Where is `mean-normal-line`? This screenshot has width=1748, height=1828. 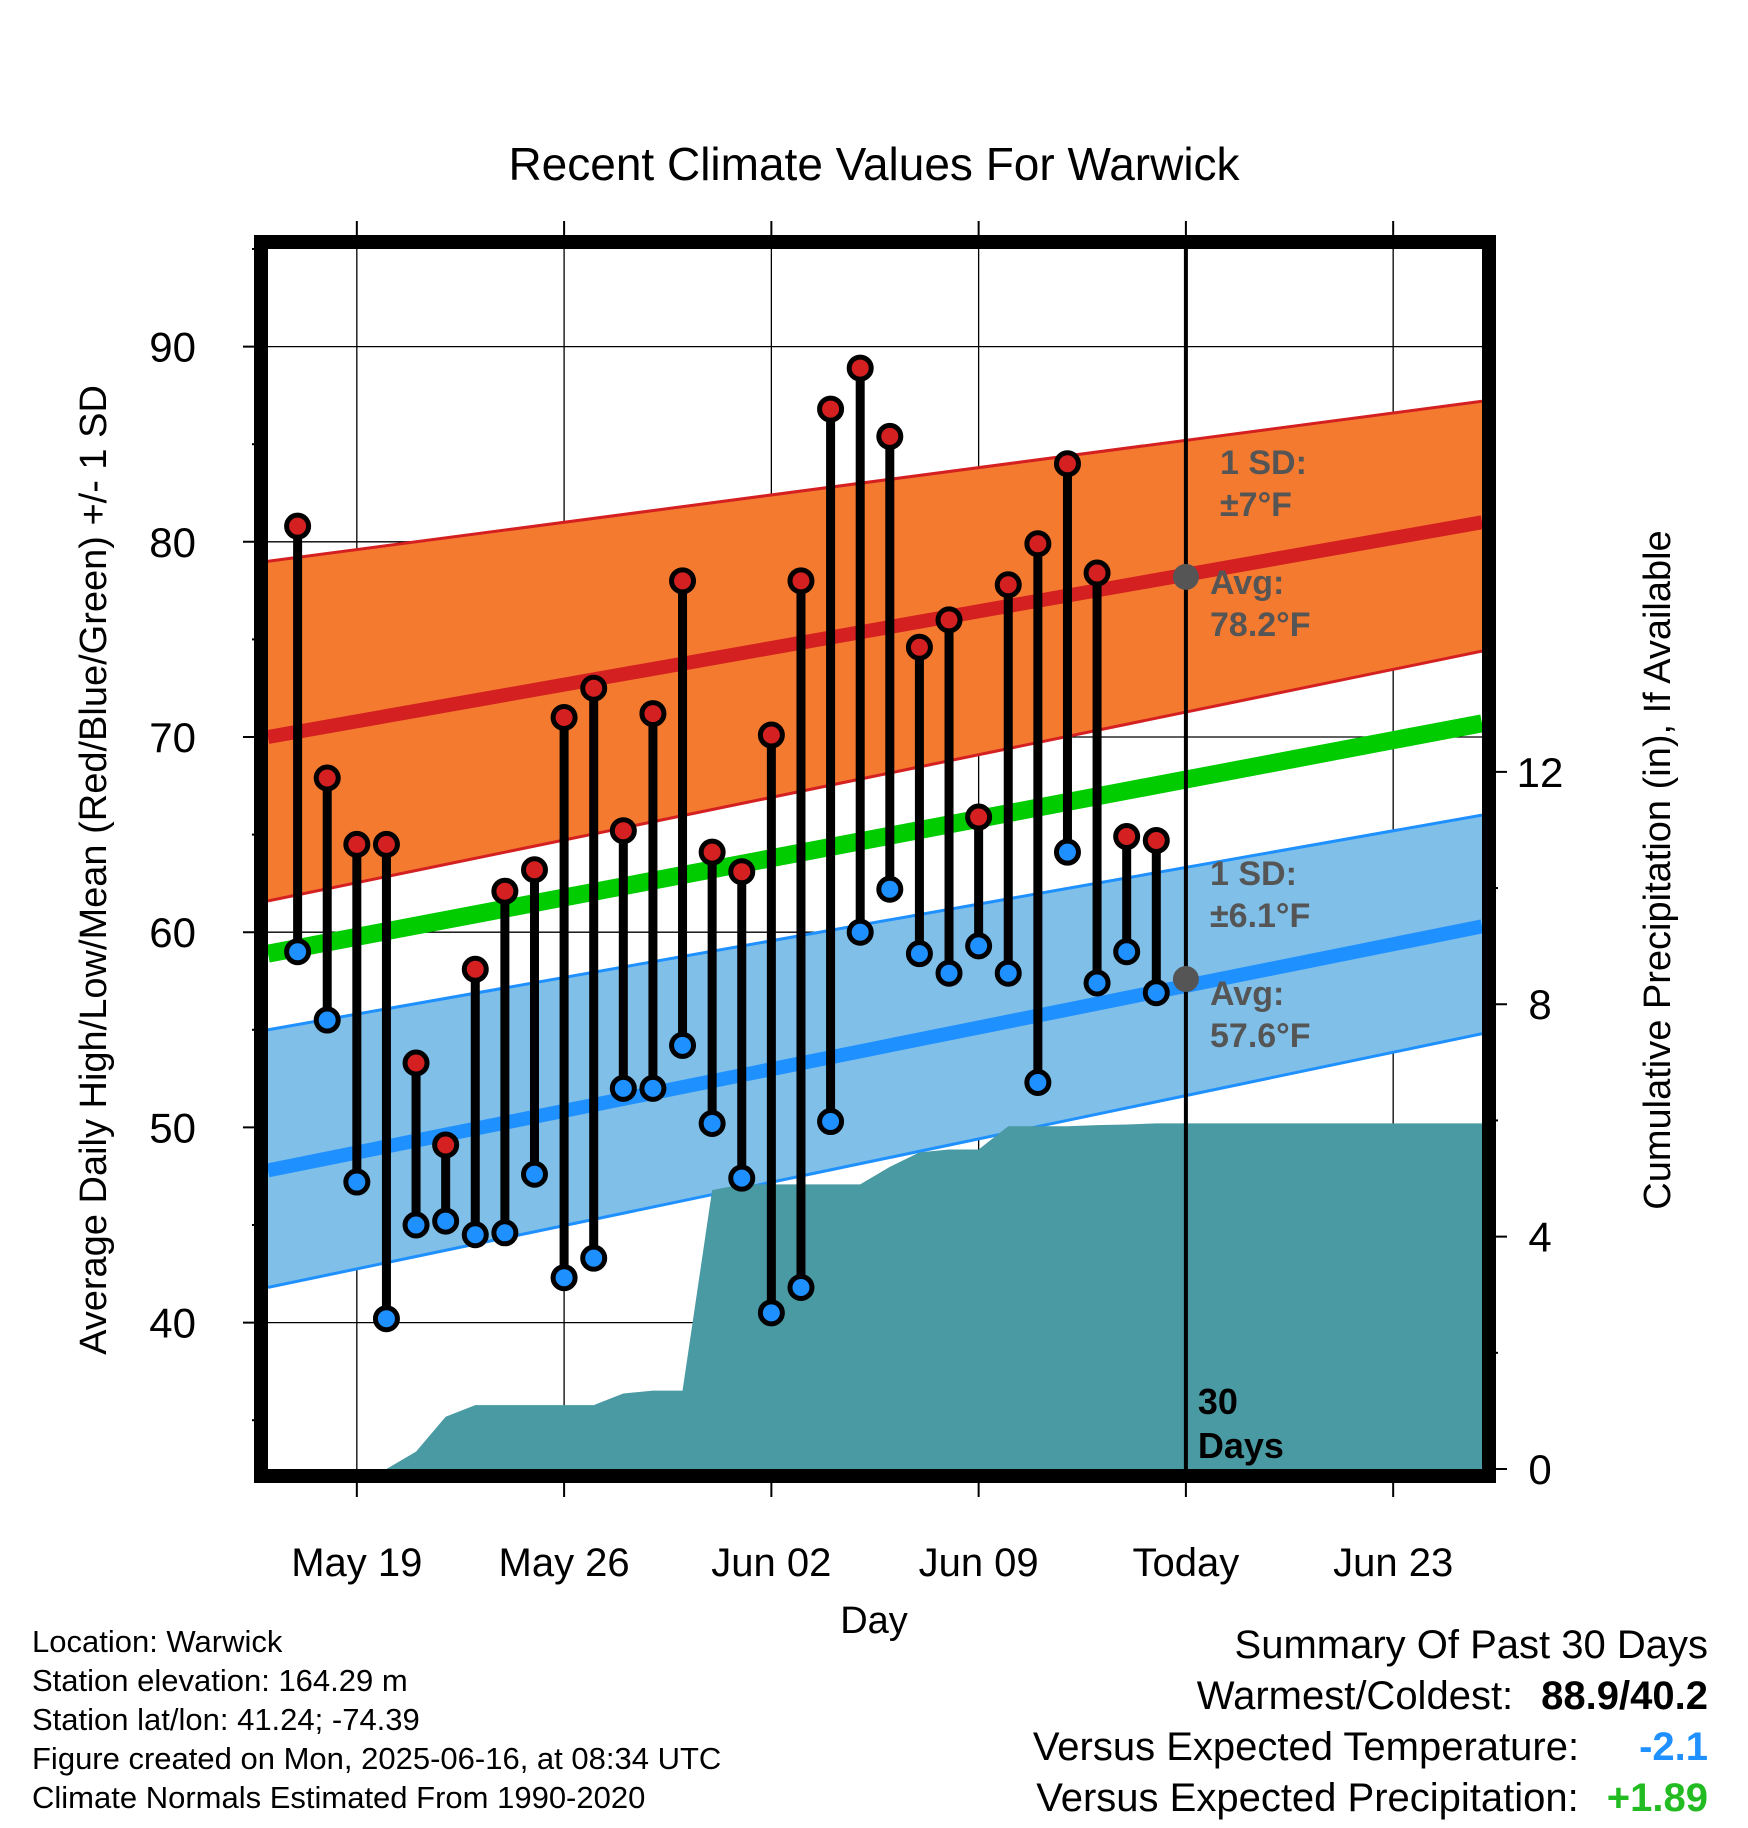
mean-normal-line is located at coordinates (875, 838).